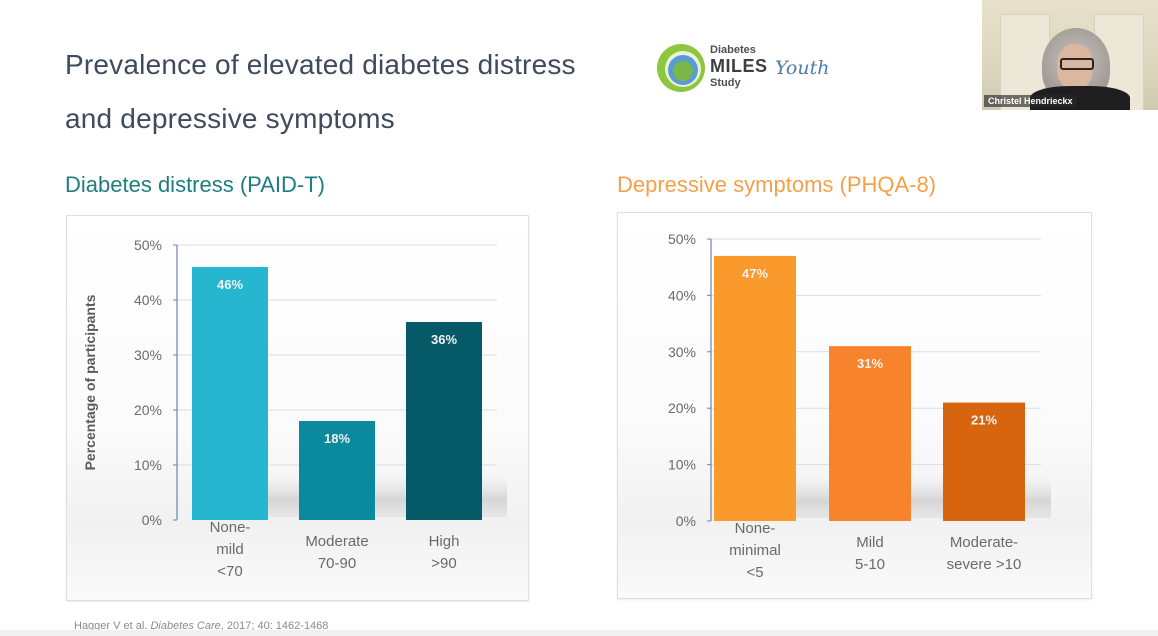 This screenshot has width=1158, height=636. Describe the element at coordinates (733, 50) in the screenshot. I see `logo-text-diabetes: Diabetes` at that location.